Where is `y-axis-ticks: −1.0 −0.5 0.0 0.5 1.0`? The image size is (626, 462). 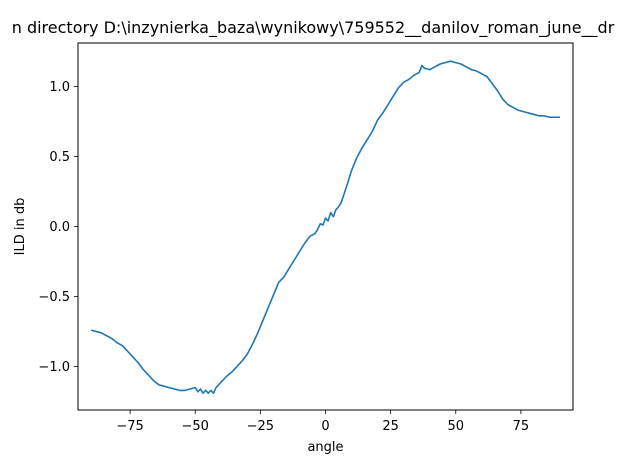 y-axis-ticks: −1.0 −0.5 0.0 0.5 1.0 is located at coordinates (58, 227).